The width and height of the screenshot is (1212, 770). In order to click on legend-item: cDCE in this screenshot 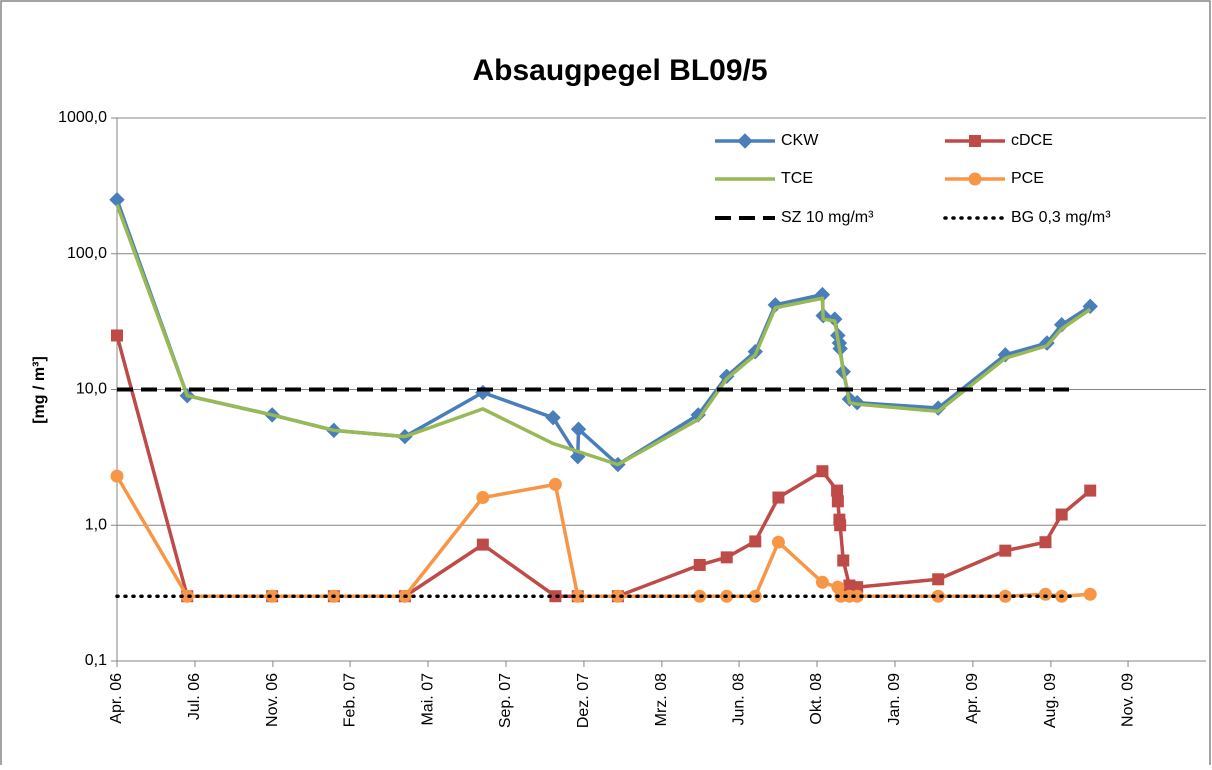, I will do `click(999, 140)`.